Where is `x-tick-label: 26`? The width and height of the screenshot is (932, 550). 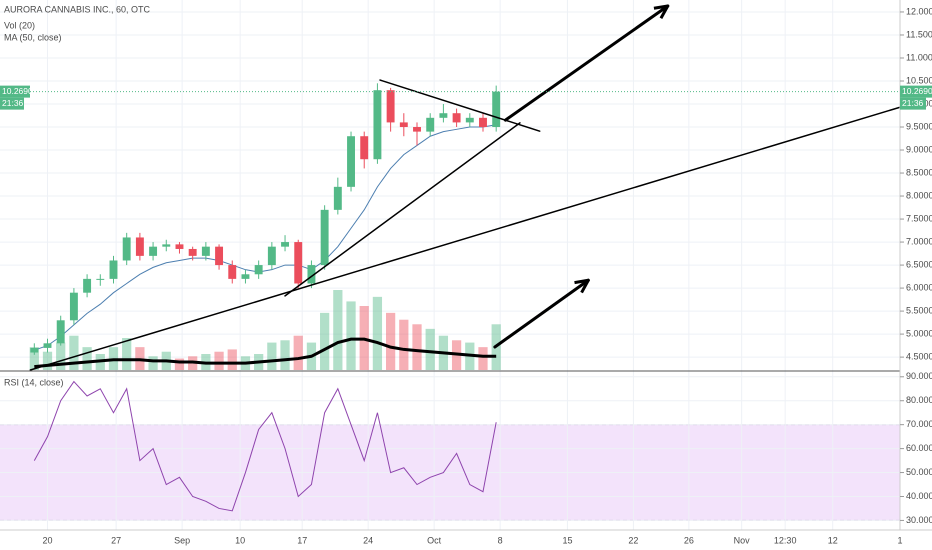
x-tick-label: 26 is located at coordinates (689, 540).